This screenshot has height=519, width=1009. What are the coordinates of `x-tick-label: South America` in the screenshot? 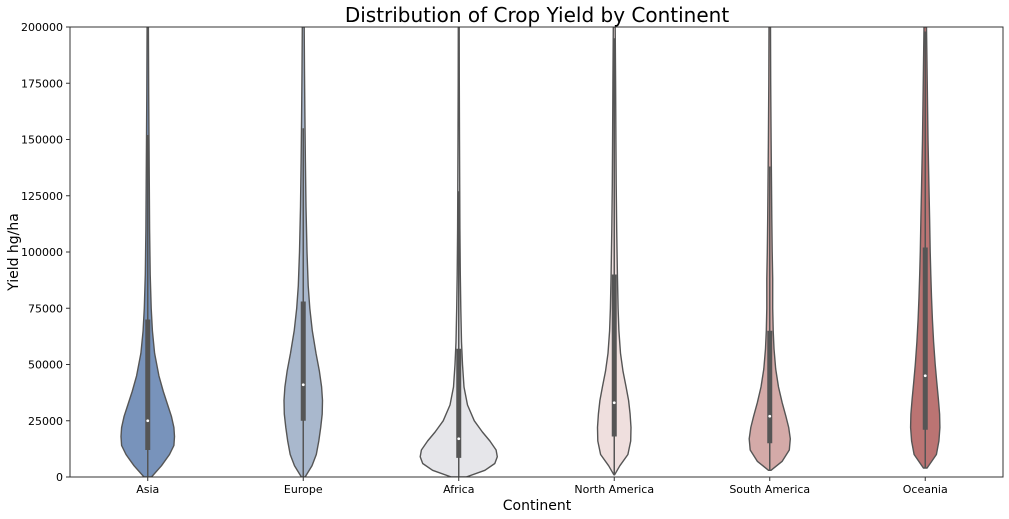 It's located at (769, 489).